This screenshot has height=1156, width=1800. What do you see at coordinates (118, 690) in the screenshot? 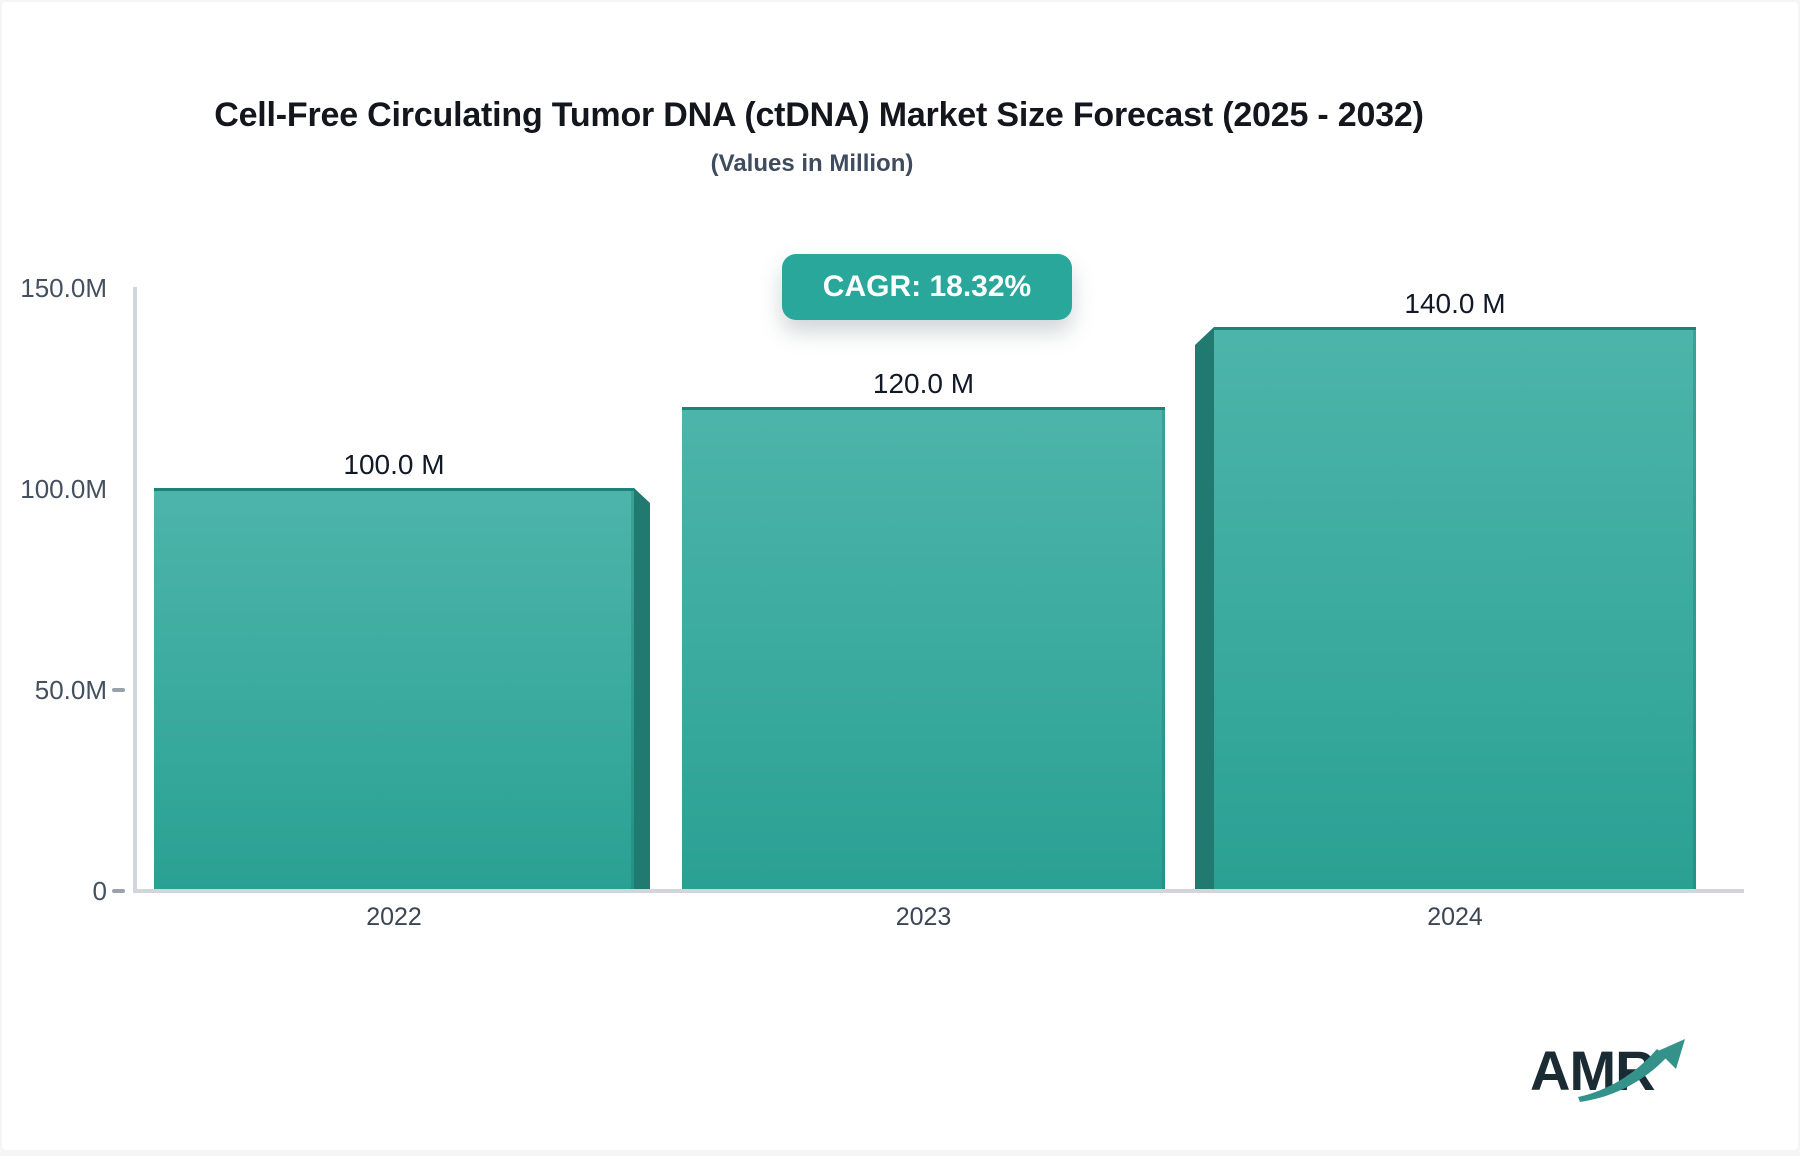
I see `y-tick-50m` at bounding box center [118, 690].